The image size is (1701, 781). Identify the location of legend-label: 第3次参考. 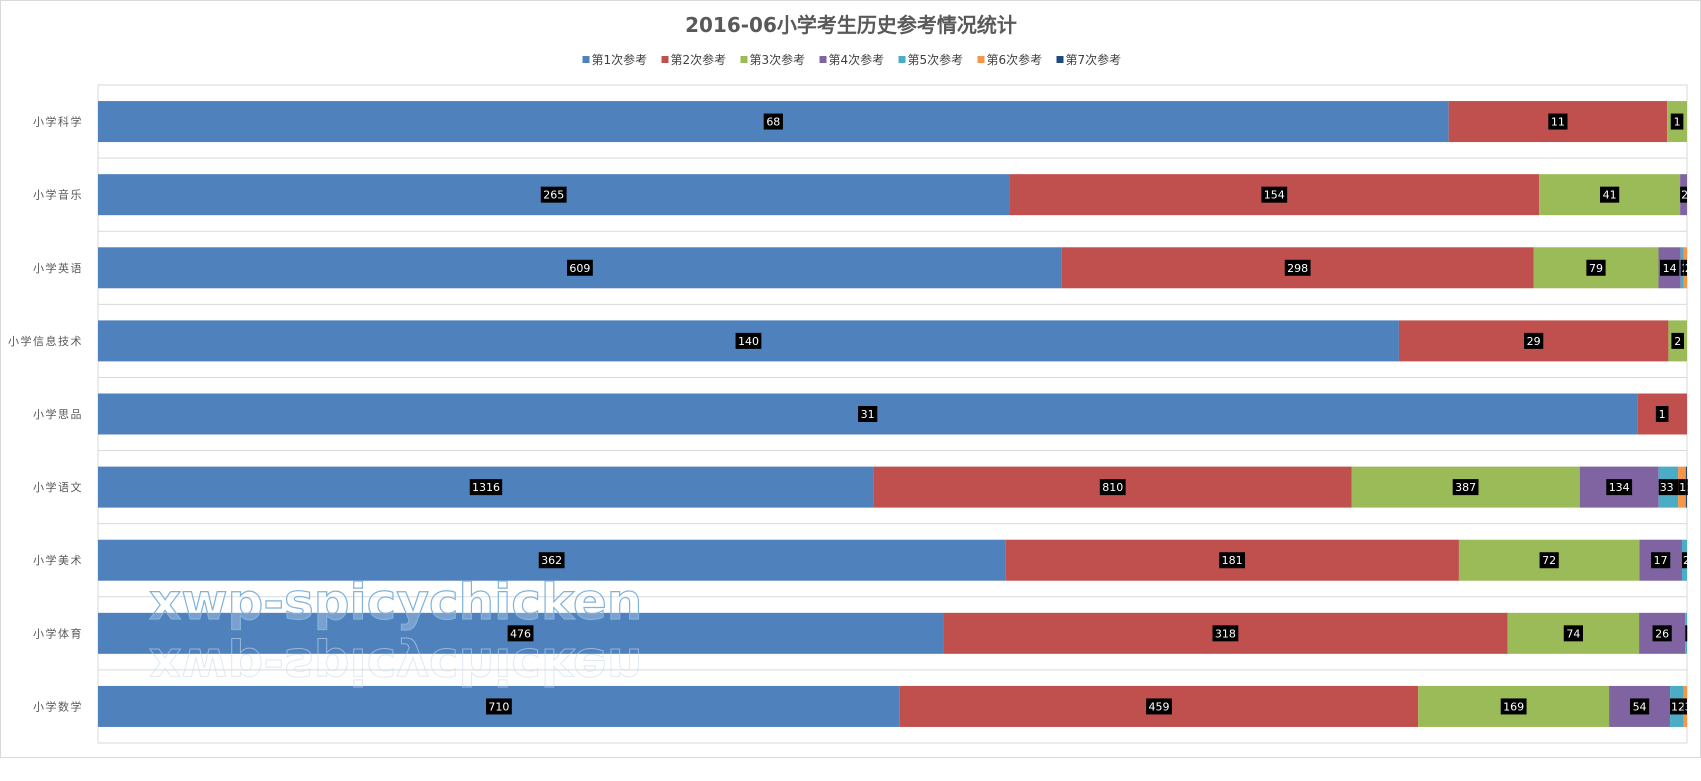
(778, 59).